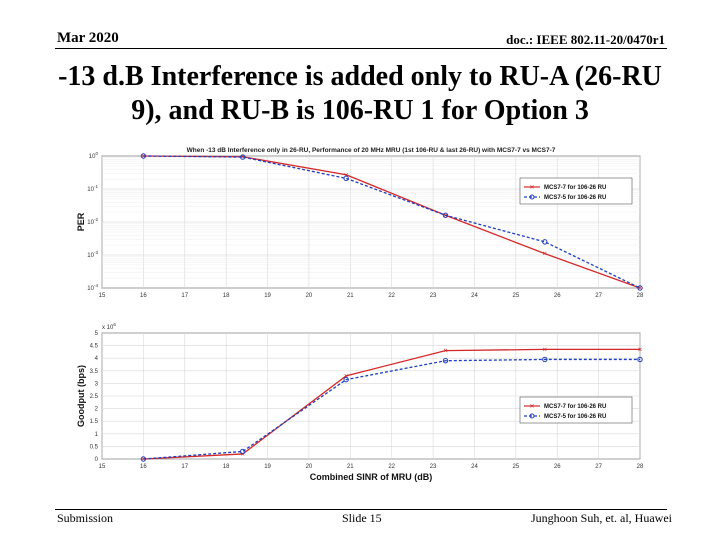  What do you see at coordinates (585, 39) in the screenshot?
I see `header-doc-id: doc.: IEEE 802.11-20/0470r1` at bounding box center [585, 39].